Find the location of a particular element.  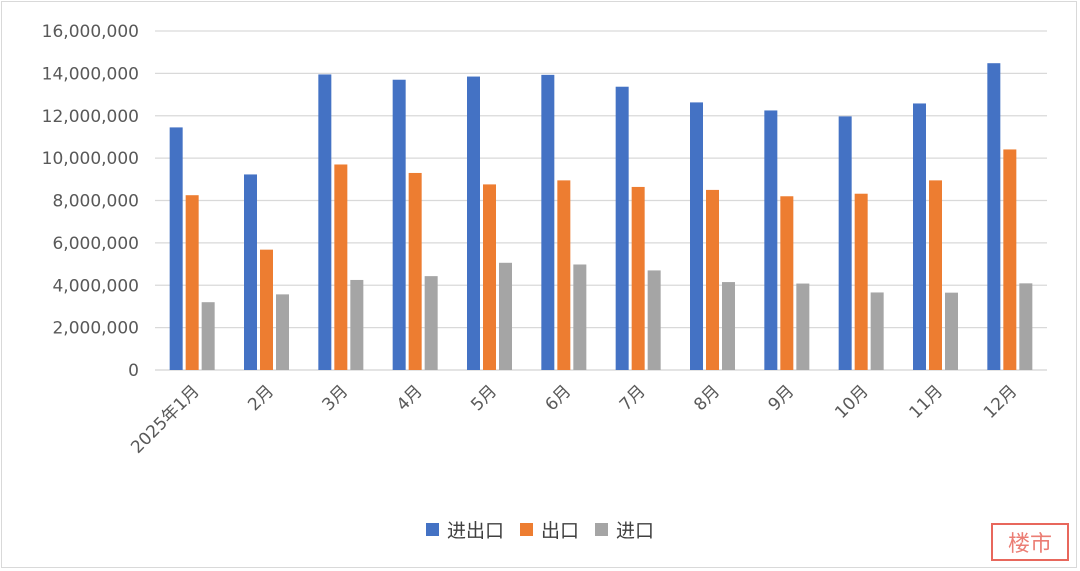

watermark-text: 楼市 is located at coordinates (1030, 544).